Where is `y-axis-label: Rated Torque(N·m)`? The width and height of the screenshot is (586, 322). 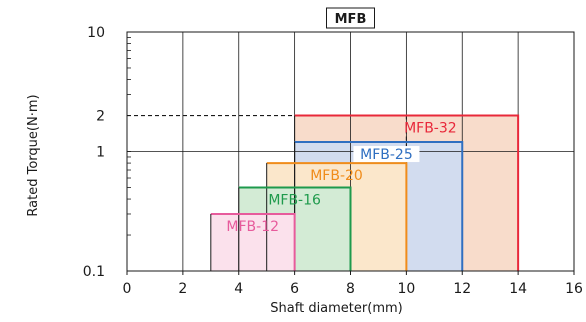 y-axis-label: Rated Torque(N·m) is located at coordinates (33, 155).